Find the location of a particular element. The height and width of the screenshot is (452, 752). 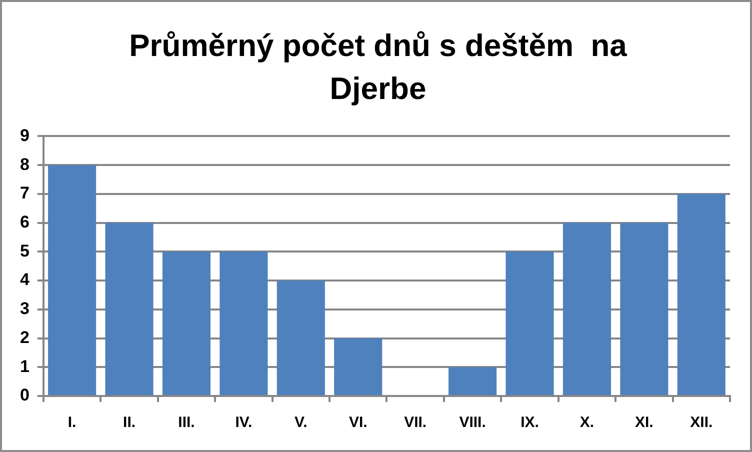

y-tick-label: 9 is located at coordinates (25, 135).